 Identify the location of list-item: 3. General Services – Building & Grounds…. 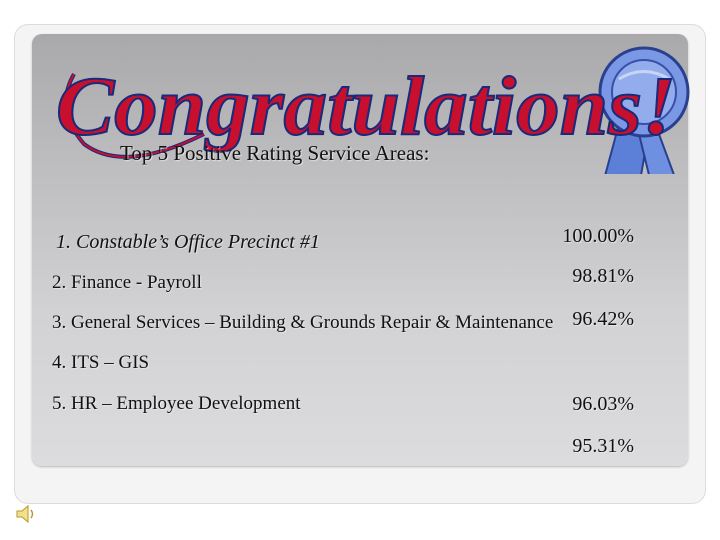
(303, 322).